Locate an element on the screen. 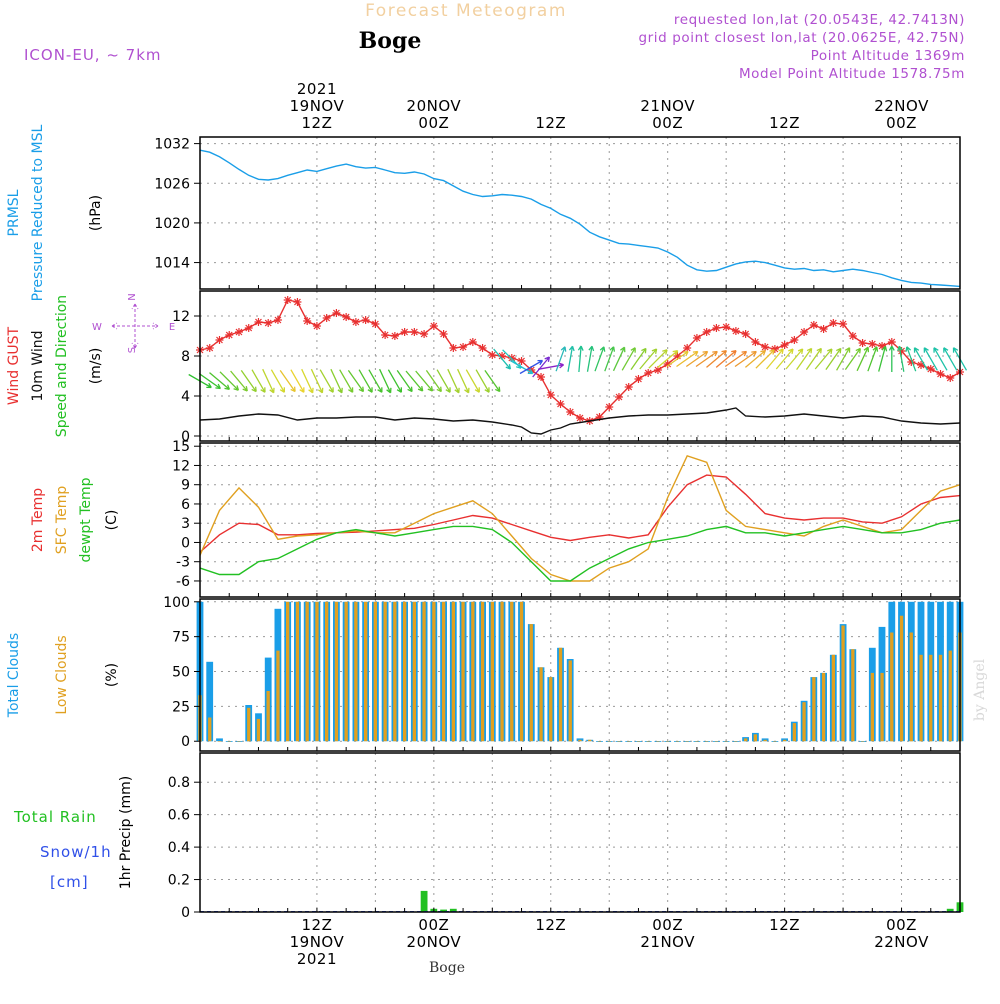 Image resolution: width=1000 pixels, height=1004 pixels. clouds-ytick-label: 100 is located at coordinates (176, 603).